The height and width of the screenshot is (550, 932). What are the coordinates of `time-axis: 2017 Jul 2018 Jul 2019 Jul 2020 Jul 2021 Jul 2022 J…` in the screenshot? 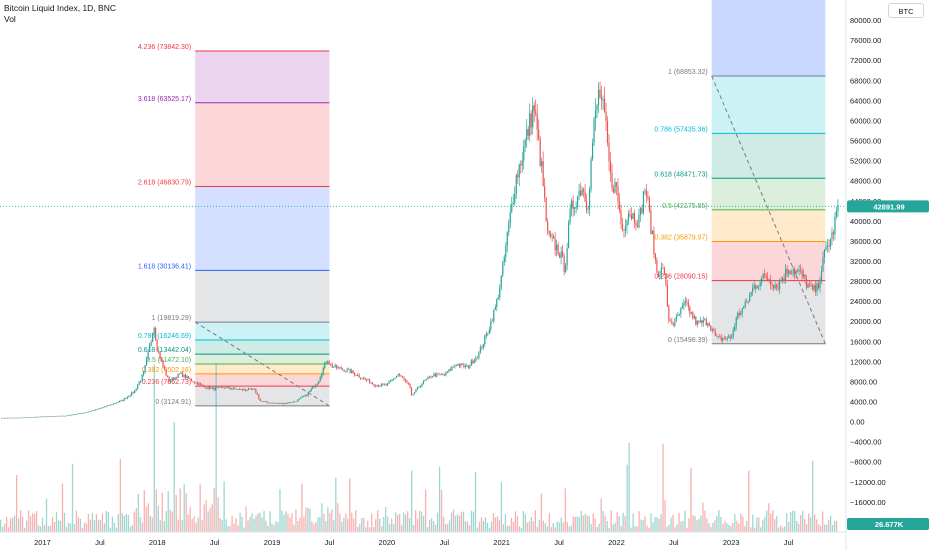 It's located at (423, 539).